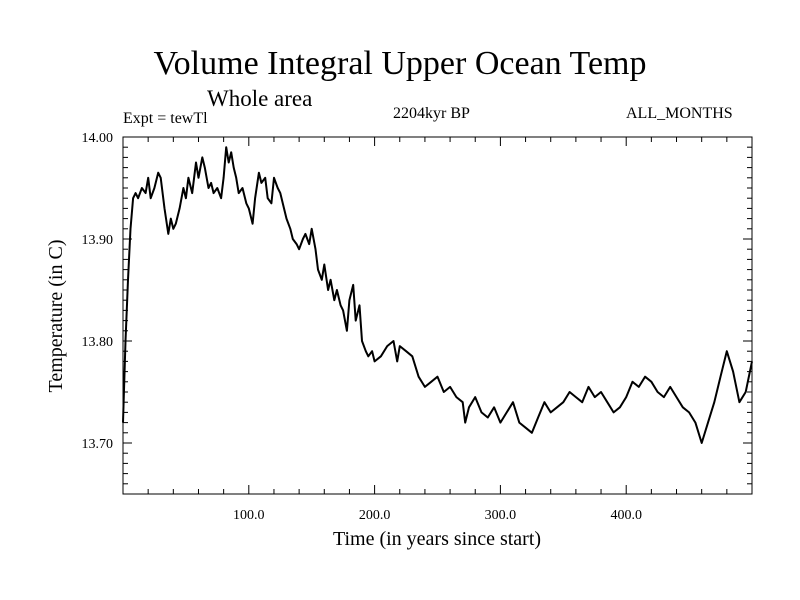  What do you see at coordinates (400, 63) in the screenshot?
I see `chart-title: Volume Integral Upper Ocean Temp` at bounding box center [400, 63].